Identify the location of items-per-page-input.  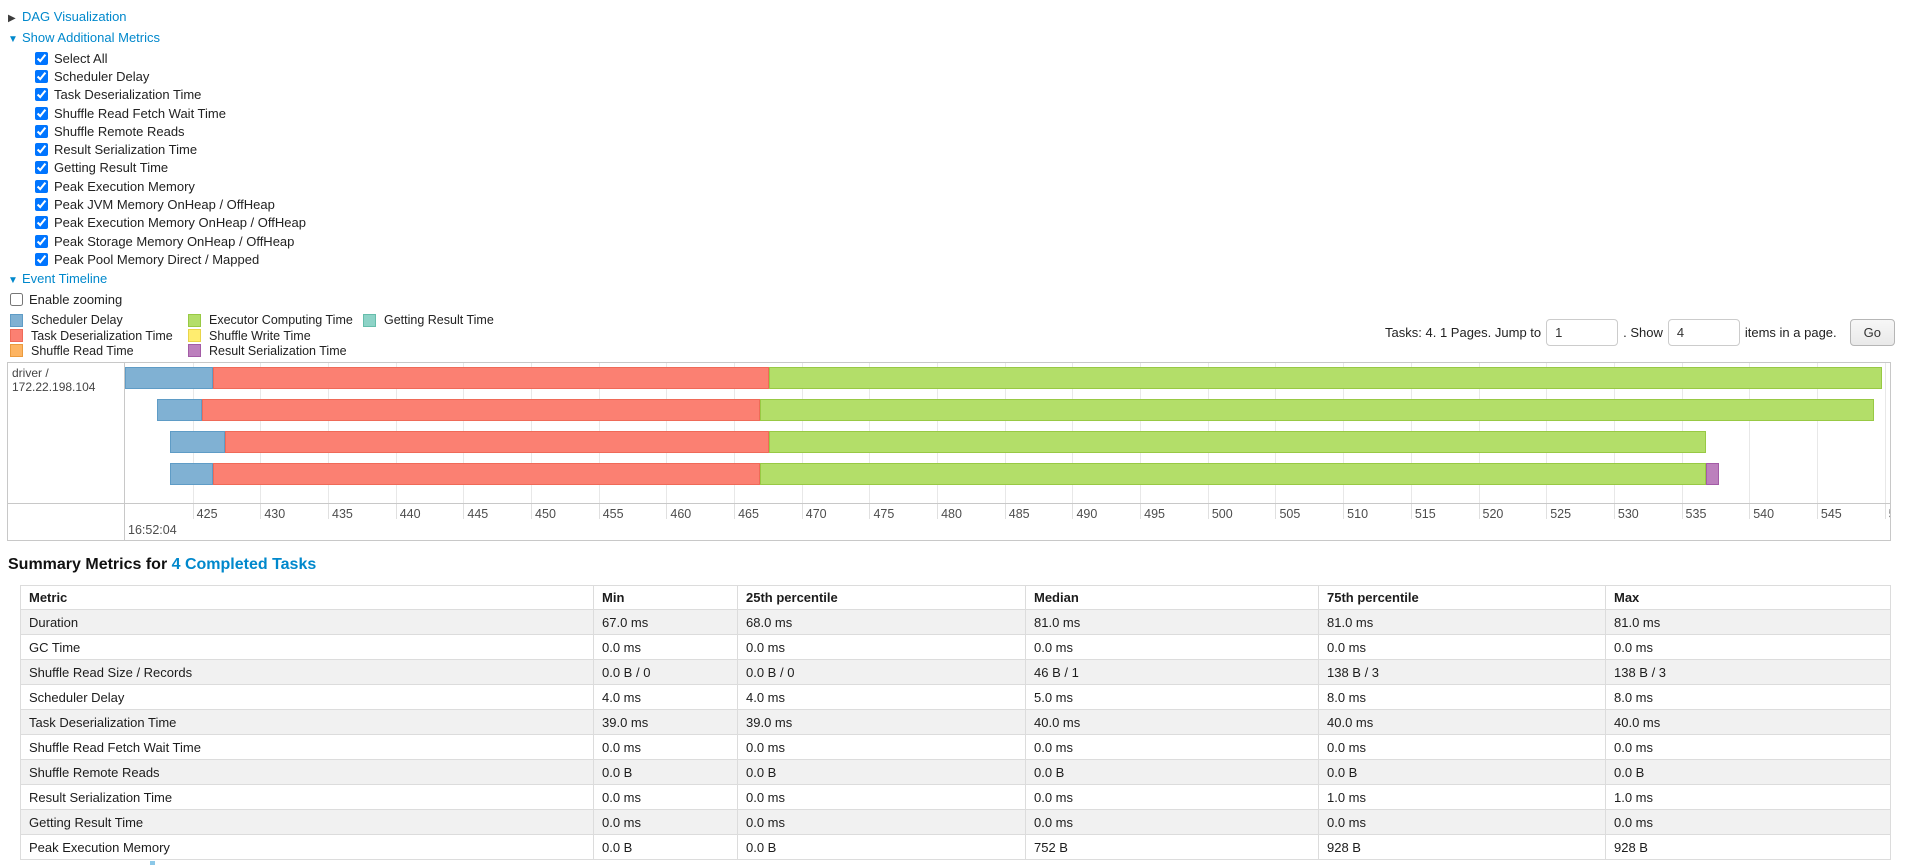
(1703, 332).